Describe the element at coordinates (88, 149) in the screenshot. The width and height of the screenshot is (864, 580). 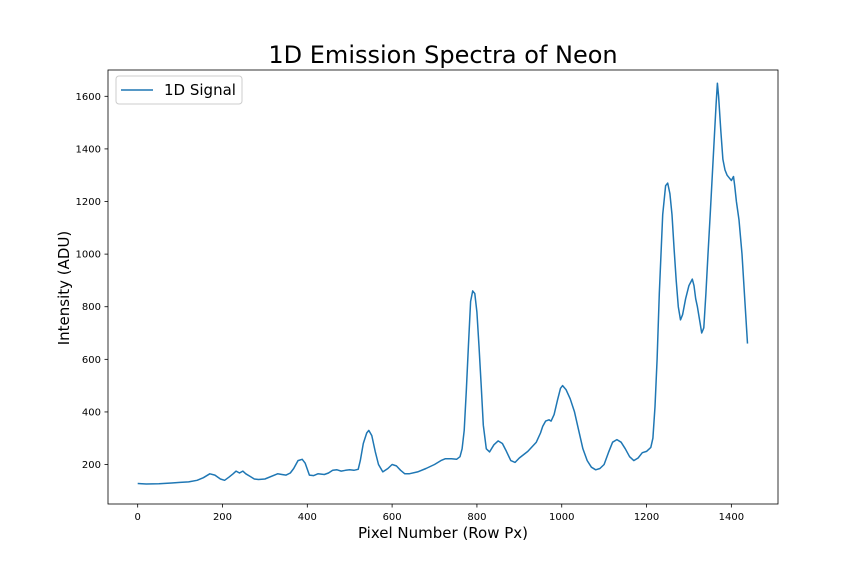
I see `y-tick-label: 1400` at that location.